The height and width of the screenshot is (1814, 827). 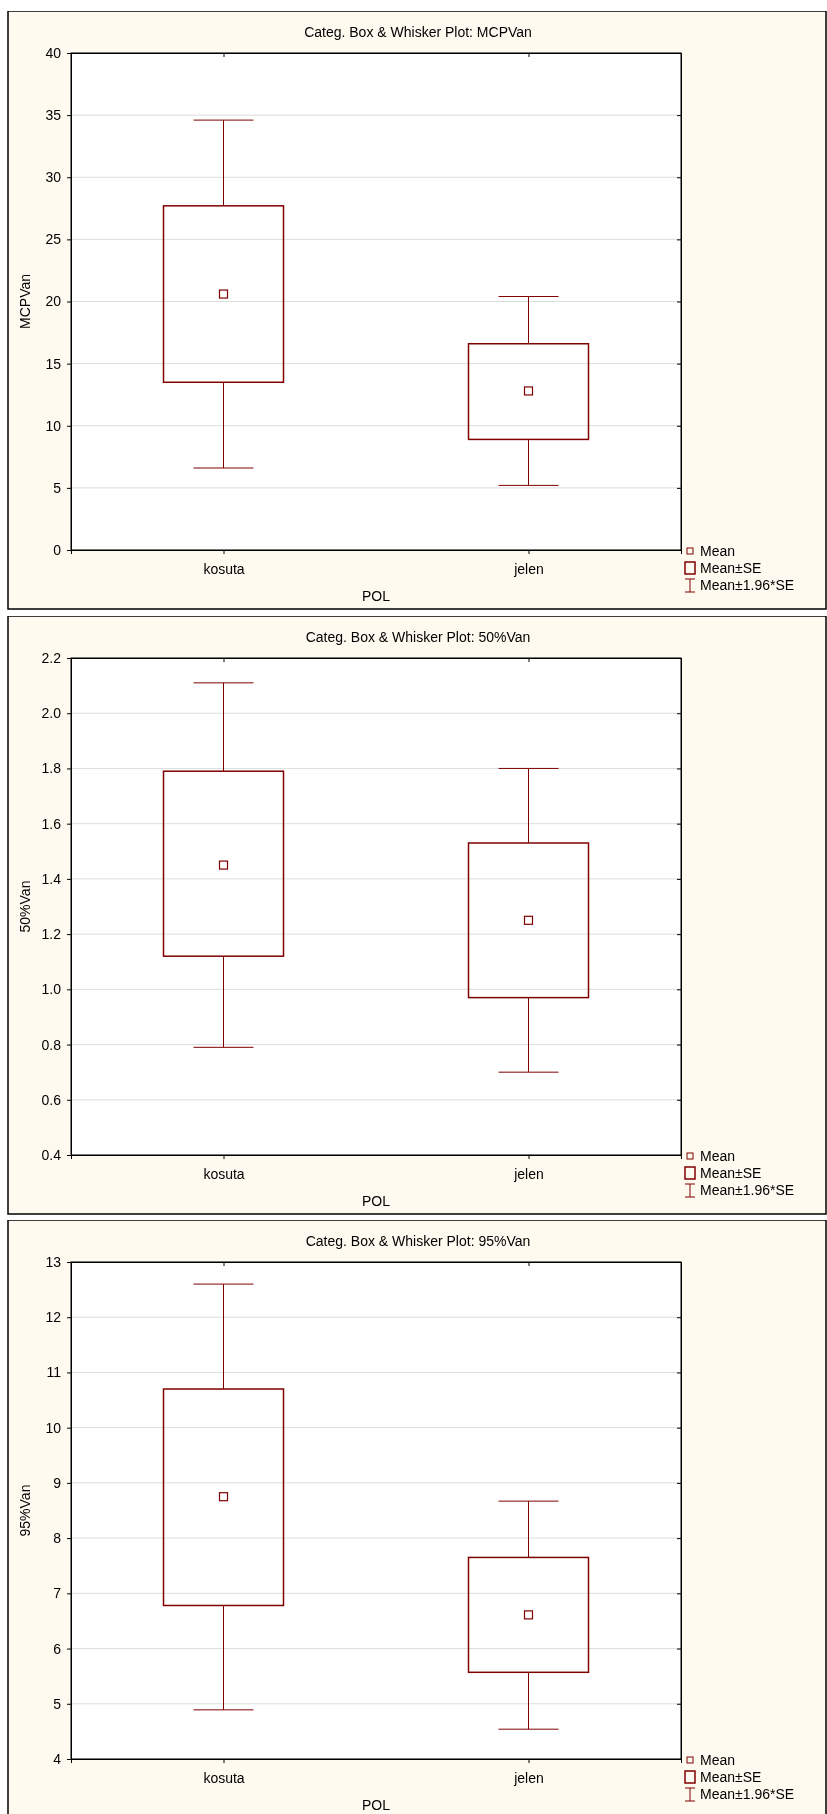 What do you see at coordinates (53, 177) in the screenshot?
I see `y-tick-label: 30` at bounding box center [53, 177].